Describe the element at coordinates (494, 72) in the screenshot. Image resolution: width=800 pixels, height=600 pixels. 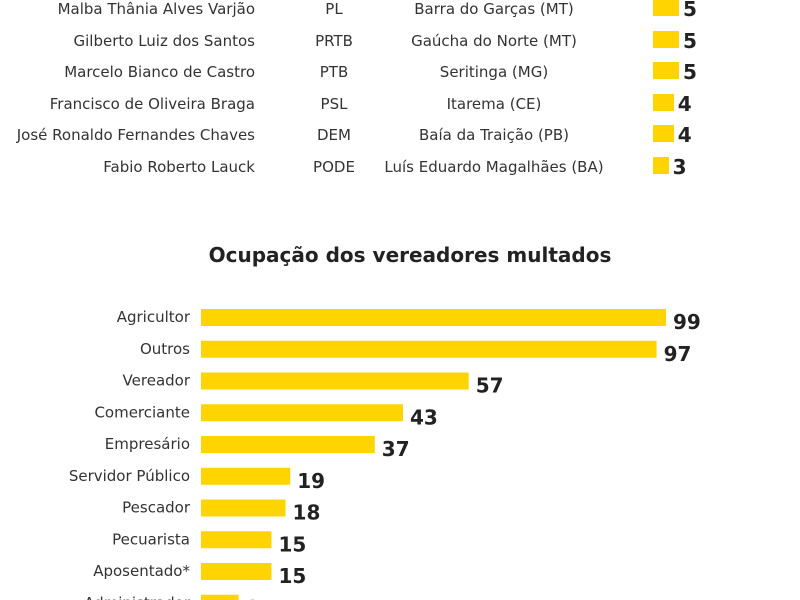
I see `table-city: Seritinga (MG)` at that location.